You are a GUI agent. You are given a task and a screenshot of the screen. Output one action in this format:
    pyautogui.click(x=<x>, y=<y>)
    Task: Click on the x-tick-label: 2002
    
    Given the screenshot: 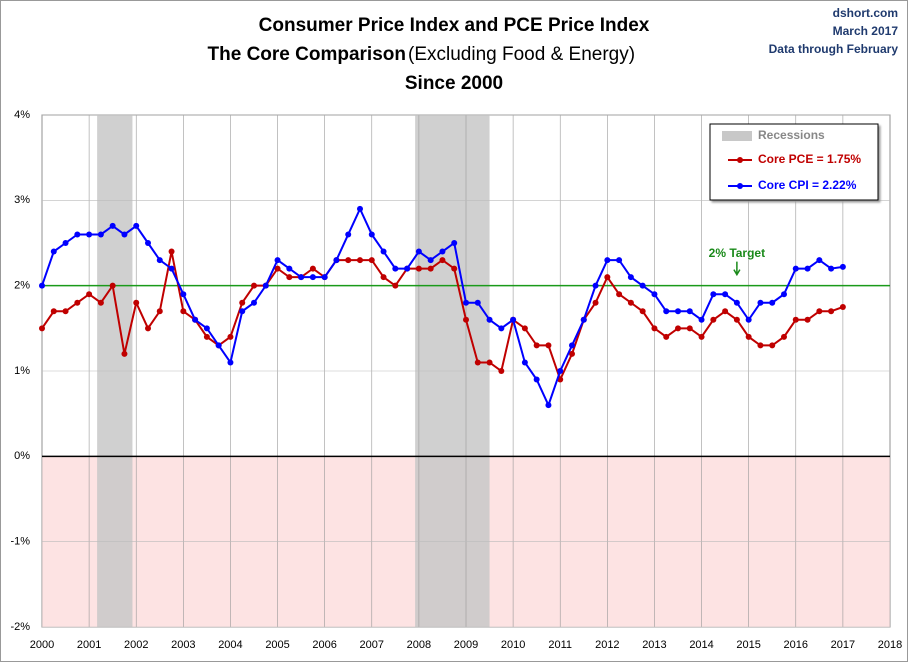 What is the action you would take?
    pyautogui.click(x=136, y=645)
    